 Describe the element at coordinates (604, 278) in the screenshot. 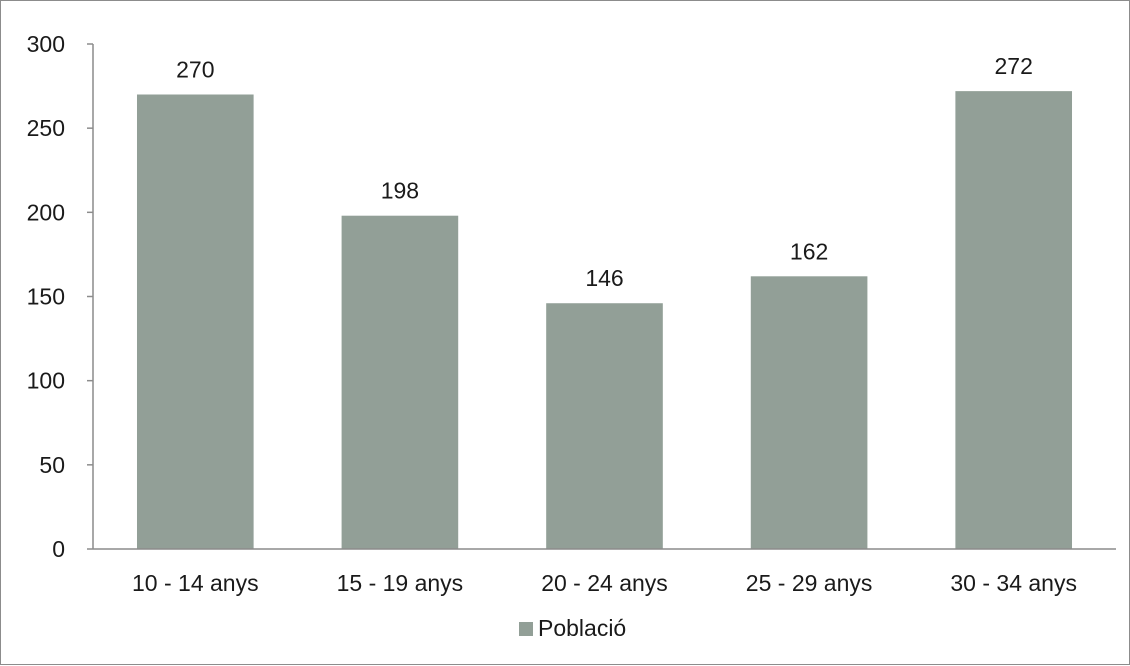

I see `bar-value-label: 146` at that location.